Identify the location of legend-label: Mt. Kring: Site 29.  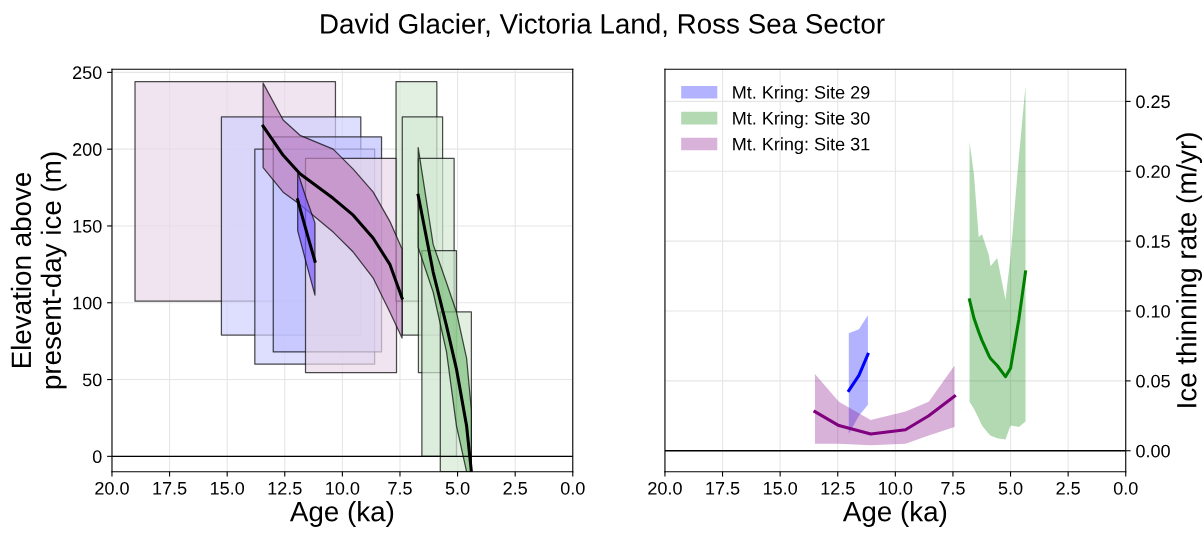
(801, 94).